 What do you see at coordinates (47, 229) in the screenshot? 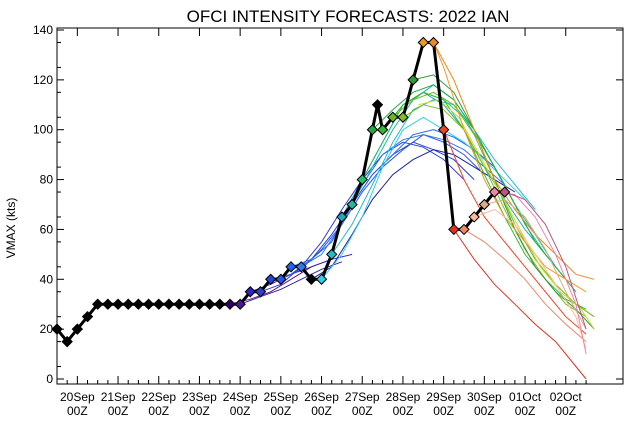
I see `y-tick-label: 60` at bounding box center [47, 229].